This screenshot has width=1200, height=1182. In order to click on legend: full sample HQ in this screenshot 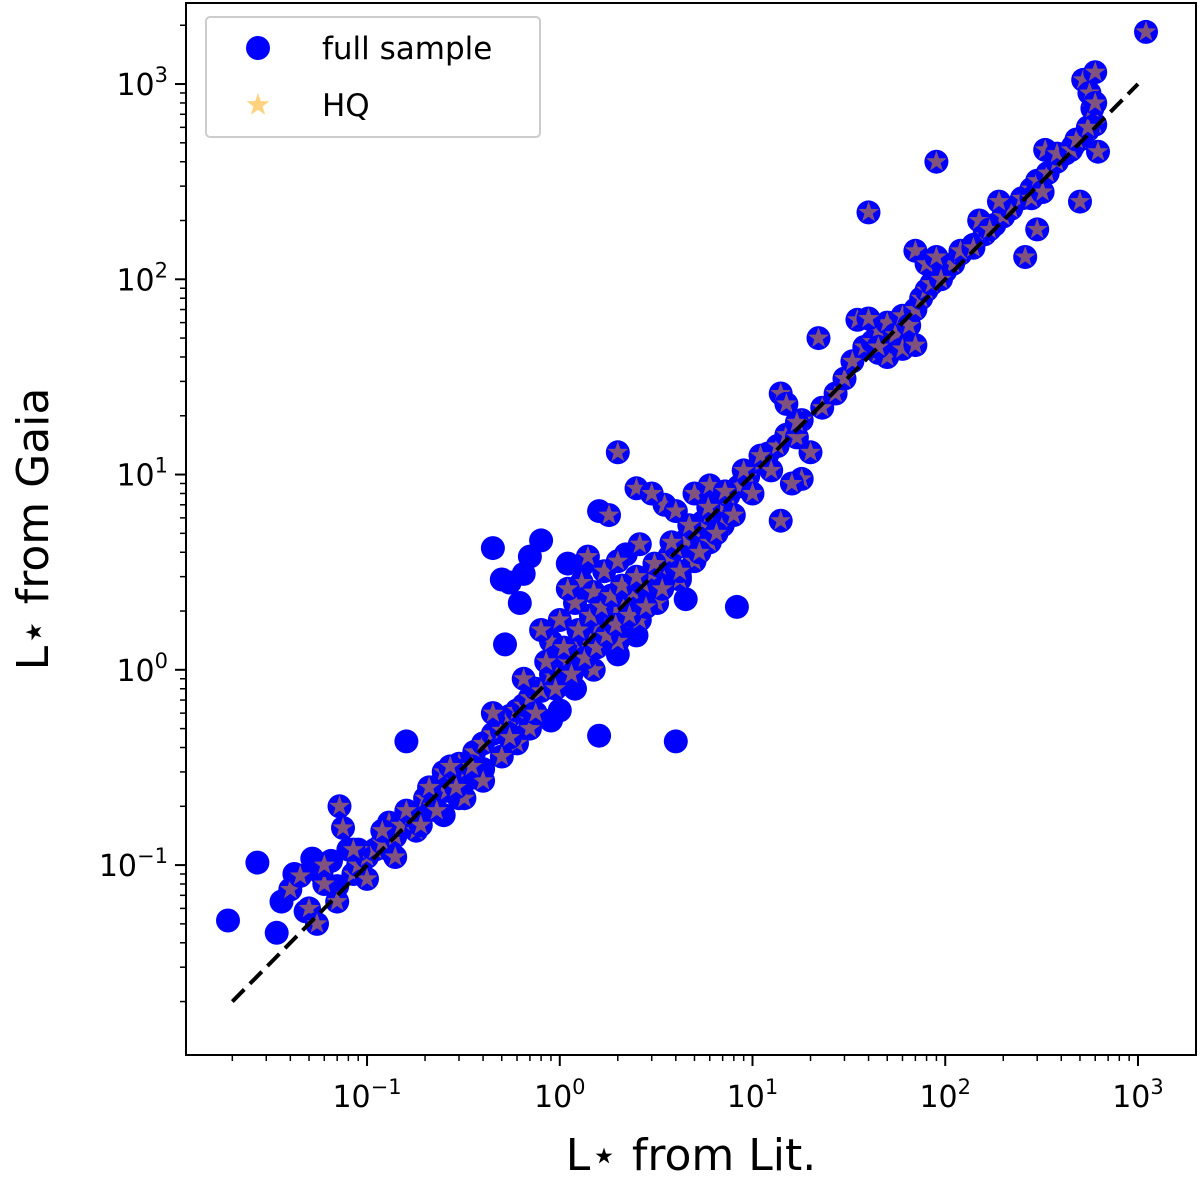, I will do `click(373, 77)`.